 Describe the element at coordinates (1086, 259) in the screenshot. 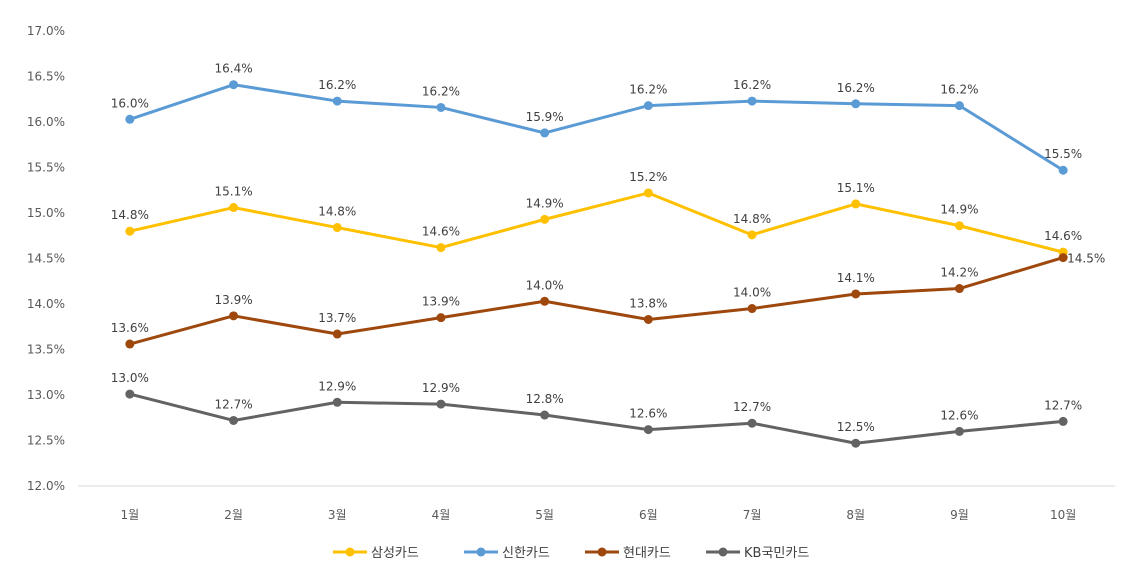

I see `data-label: 14.5%` at that location.